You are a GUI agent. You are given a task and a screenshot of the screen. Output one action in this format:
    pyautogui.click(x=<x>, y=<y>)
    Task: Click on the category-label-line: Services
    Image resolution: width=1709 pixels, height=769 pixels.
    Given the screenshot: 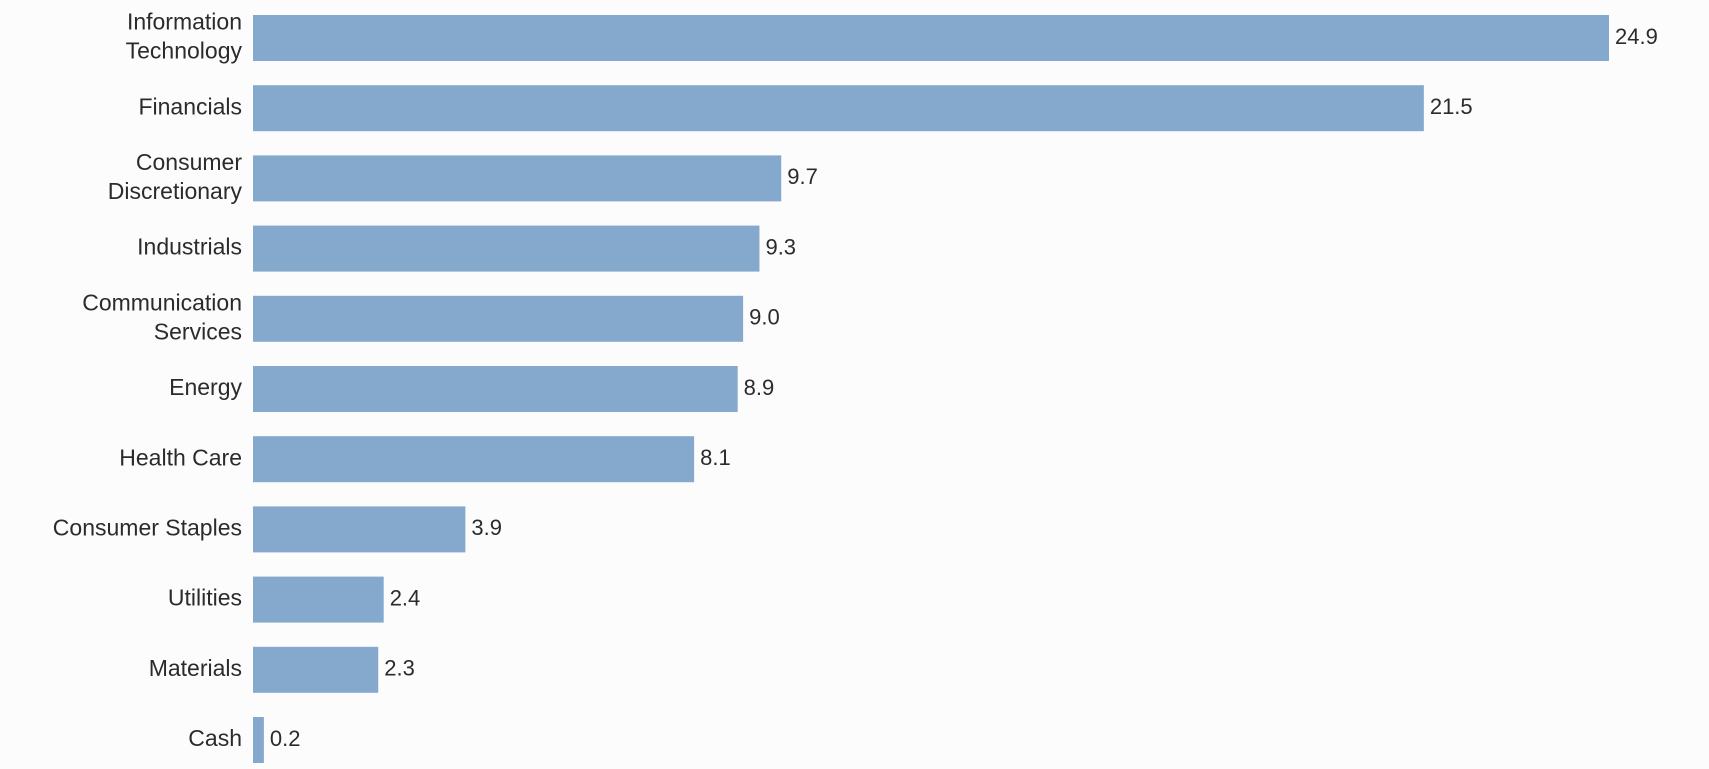 What is the action you would take?
    pyautogui.click(x=198, y=331)
    